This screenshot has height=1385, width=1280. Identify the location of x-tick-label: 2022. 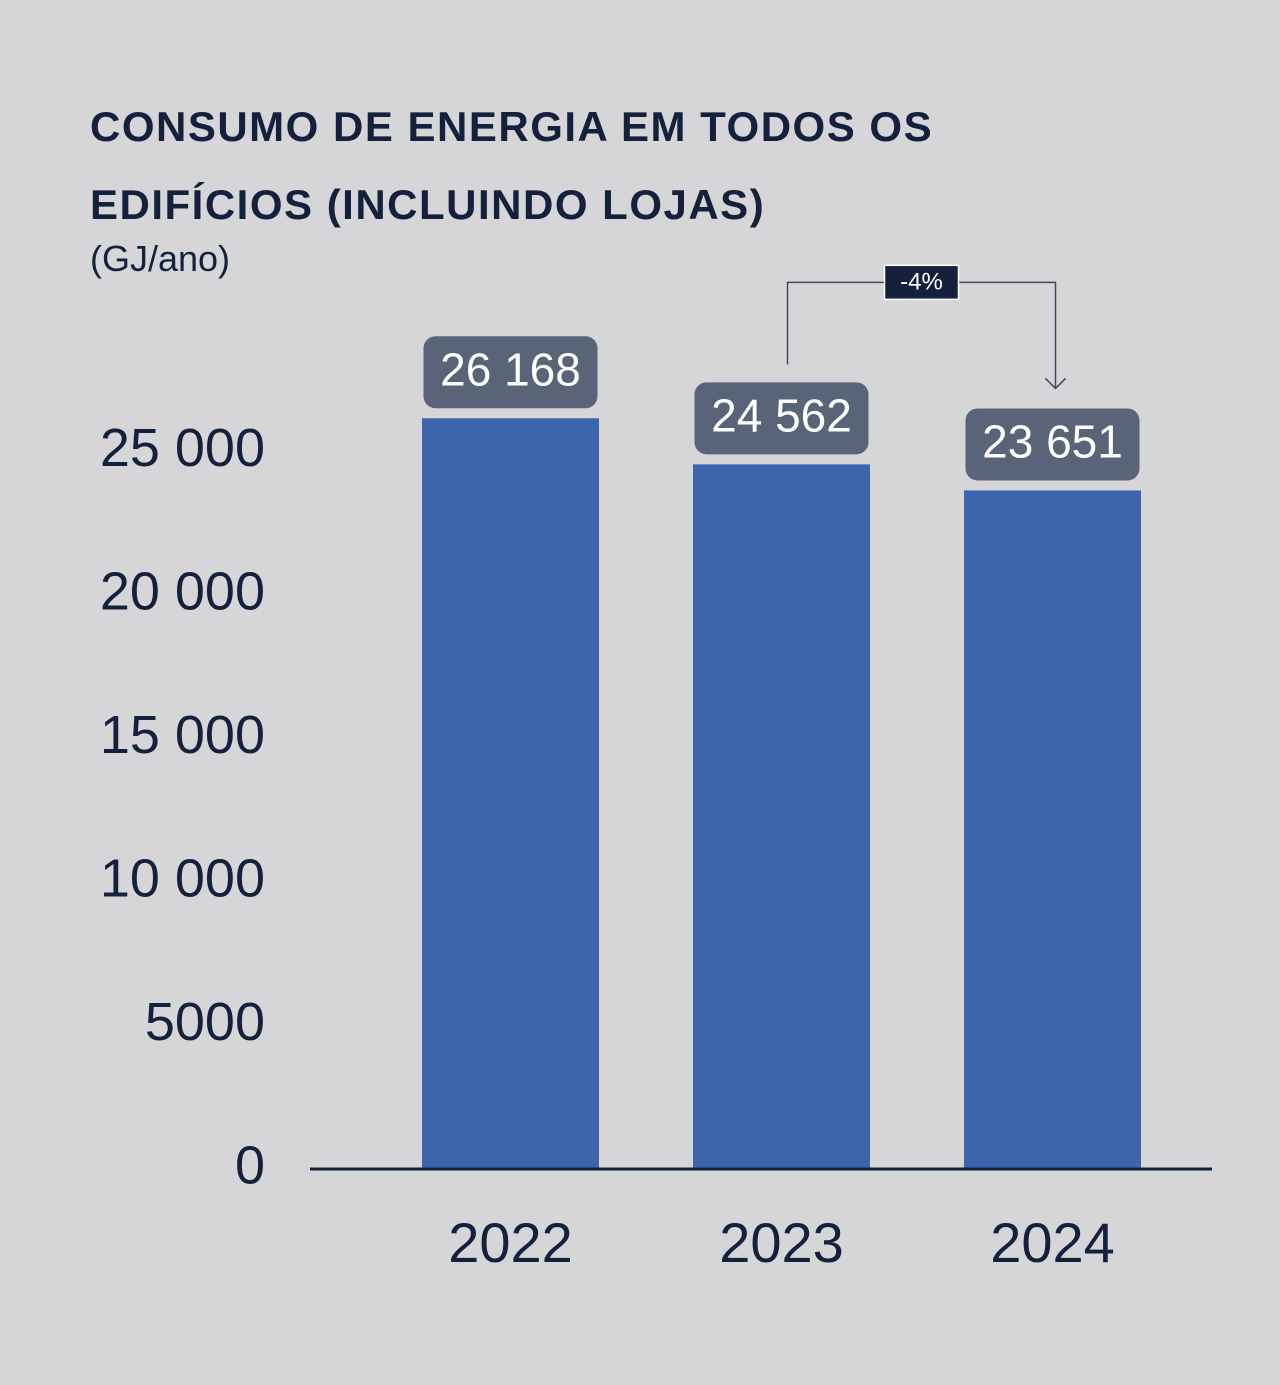
(510, 1242).